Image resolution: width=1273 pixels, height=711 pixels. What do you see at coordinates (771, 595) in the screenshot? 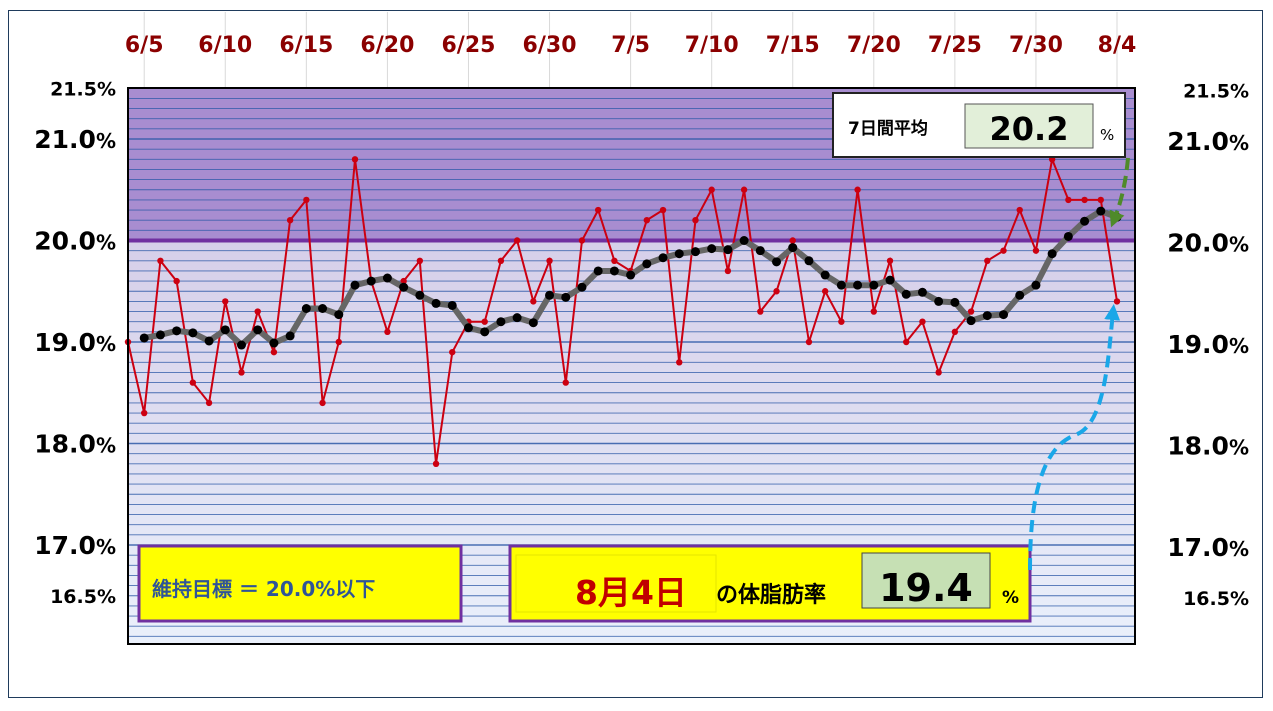
I see `today-suffix: の体脂肪率` at bounding box center [771, 595].